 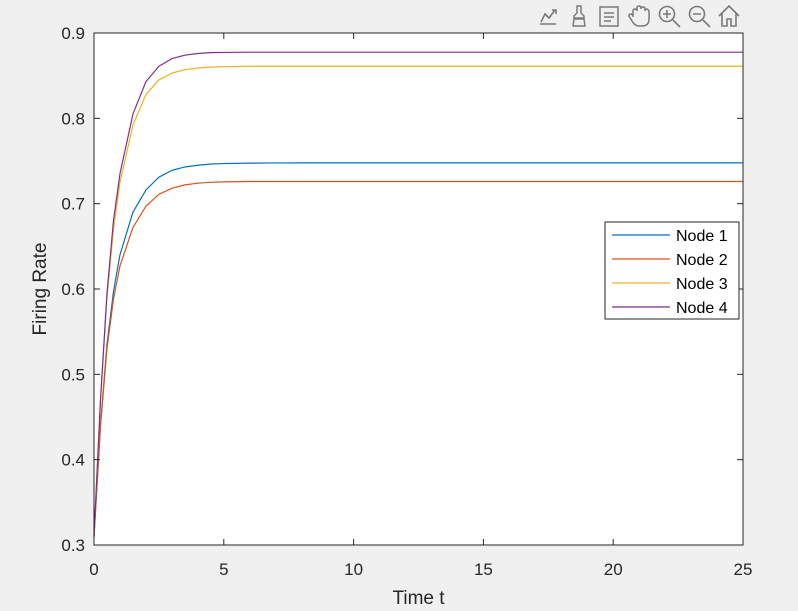 I want to click on pan-icon, so click(x=640, y=16).